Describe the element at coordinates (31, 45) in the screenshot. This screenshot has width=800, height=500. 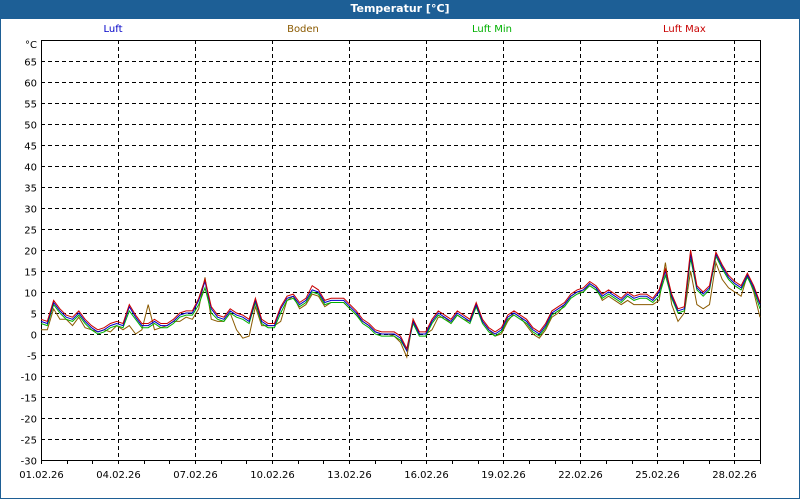
I see `y-unit-label: °C` at that location.